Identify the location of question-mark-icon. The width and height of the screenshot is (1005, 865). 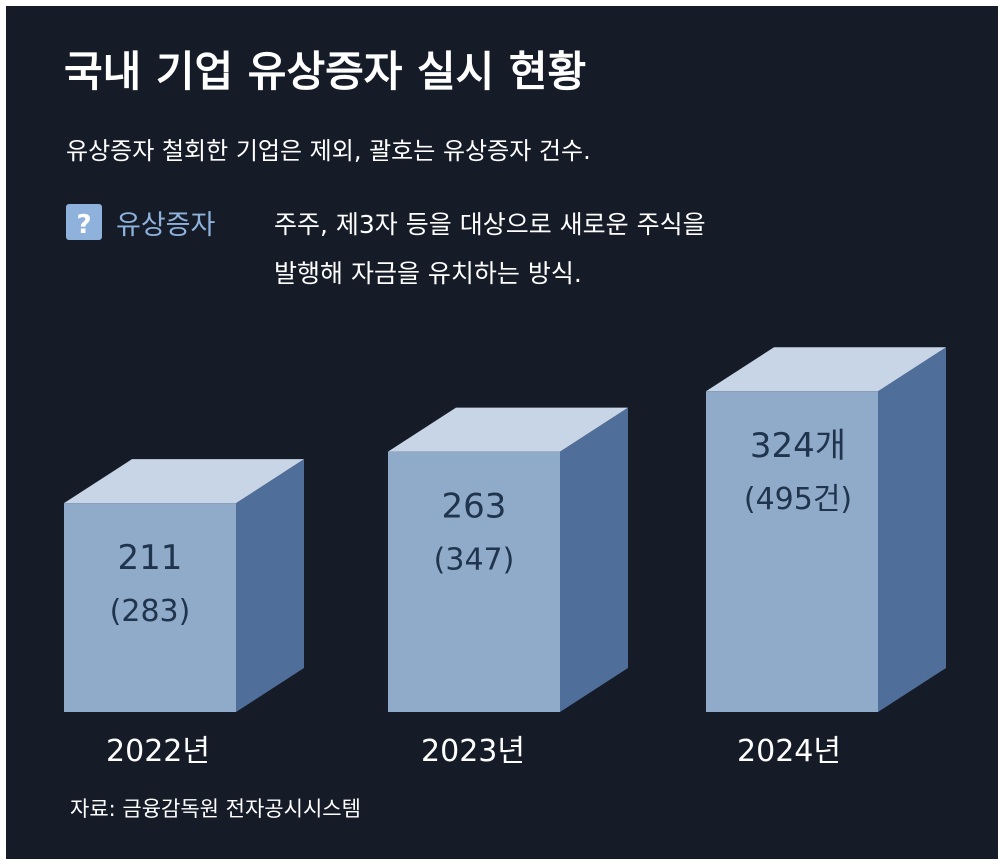
(84, 222).